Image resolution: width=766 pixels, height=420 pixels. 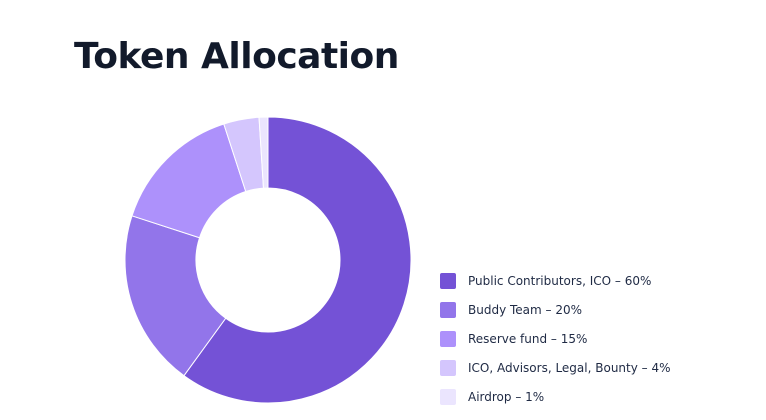 I want to click on legend-item: Airdrop – 1%, so click(x=600, y=396).